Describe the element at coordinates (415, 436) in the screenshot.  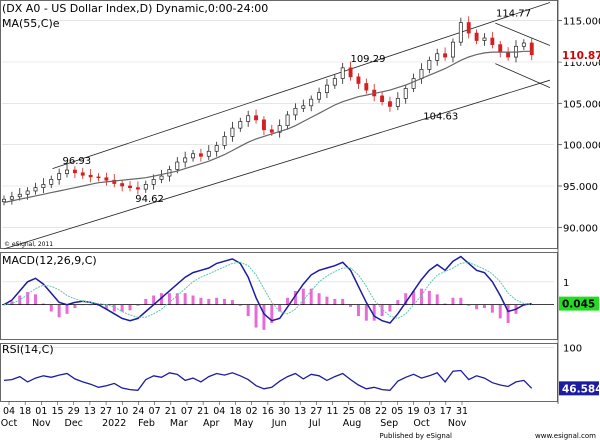
I see `footer-published: Published by eSignal` at that location.